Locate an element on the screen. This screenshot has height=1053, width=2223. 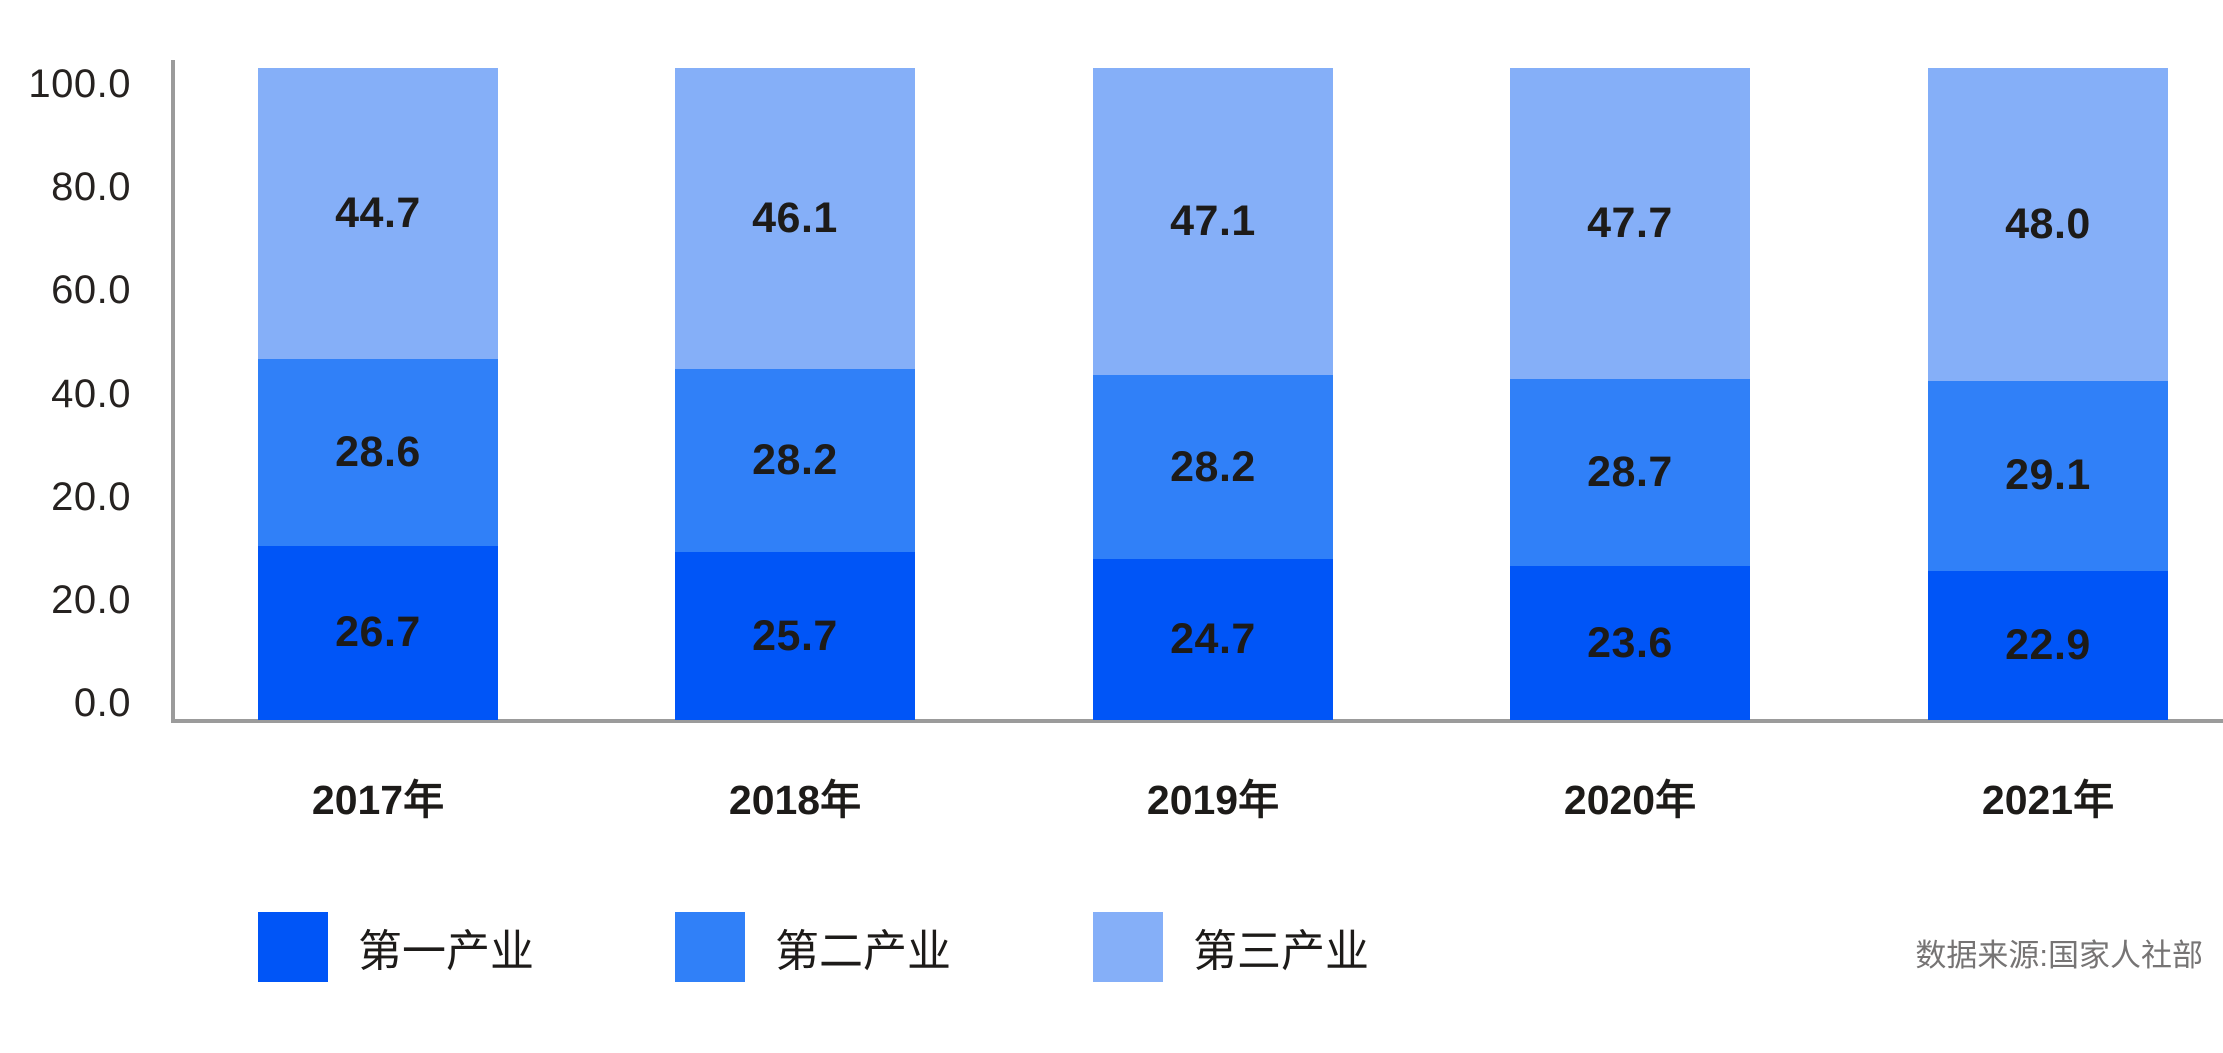
bar-2021年: 48.0 29.1 22.9 is located at coordinates (2048, 394).